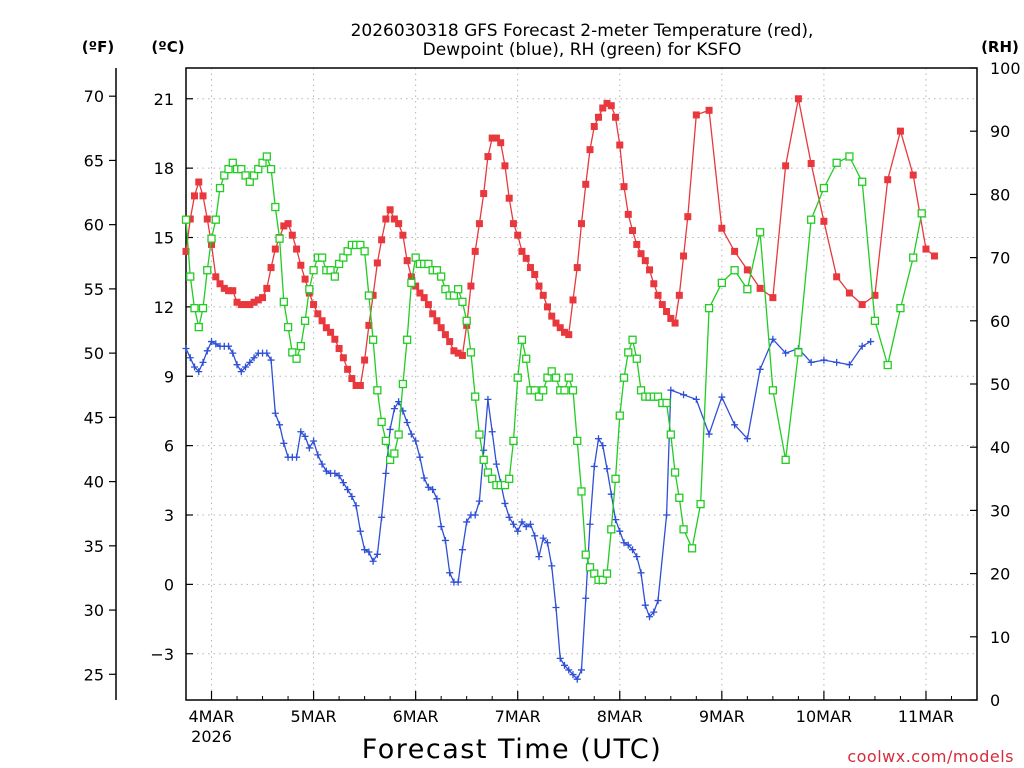 This screenshot has height=768, width=1024. Describe the element at coordinates (94, 546) in the screenshot. I see `fahrenheit-tick-label: 35` at that location.